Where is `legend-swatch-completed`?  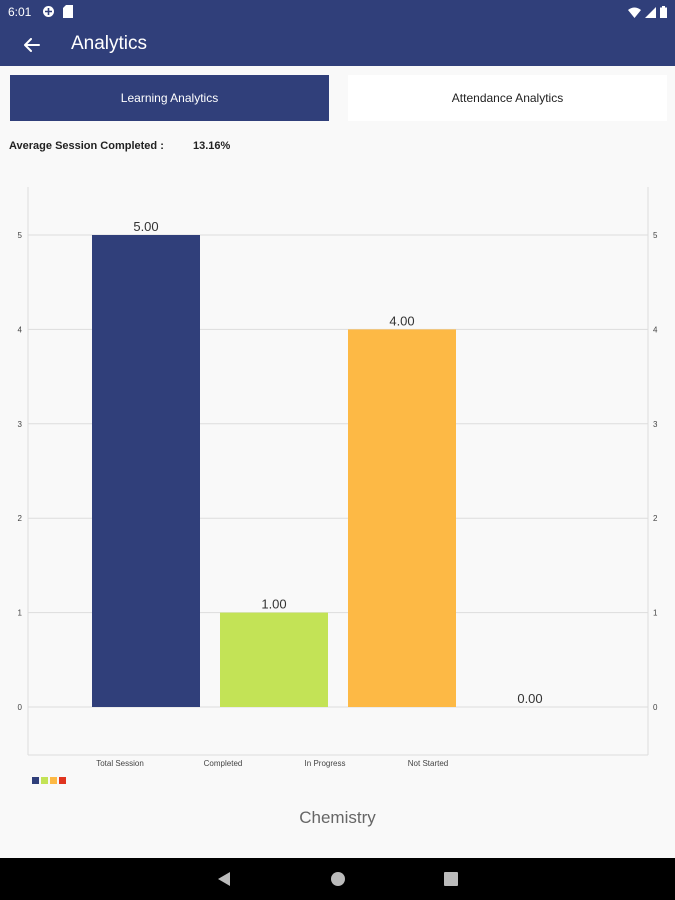 legend-swatch-completed is located at coordinates (44, 780).